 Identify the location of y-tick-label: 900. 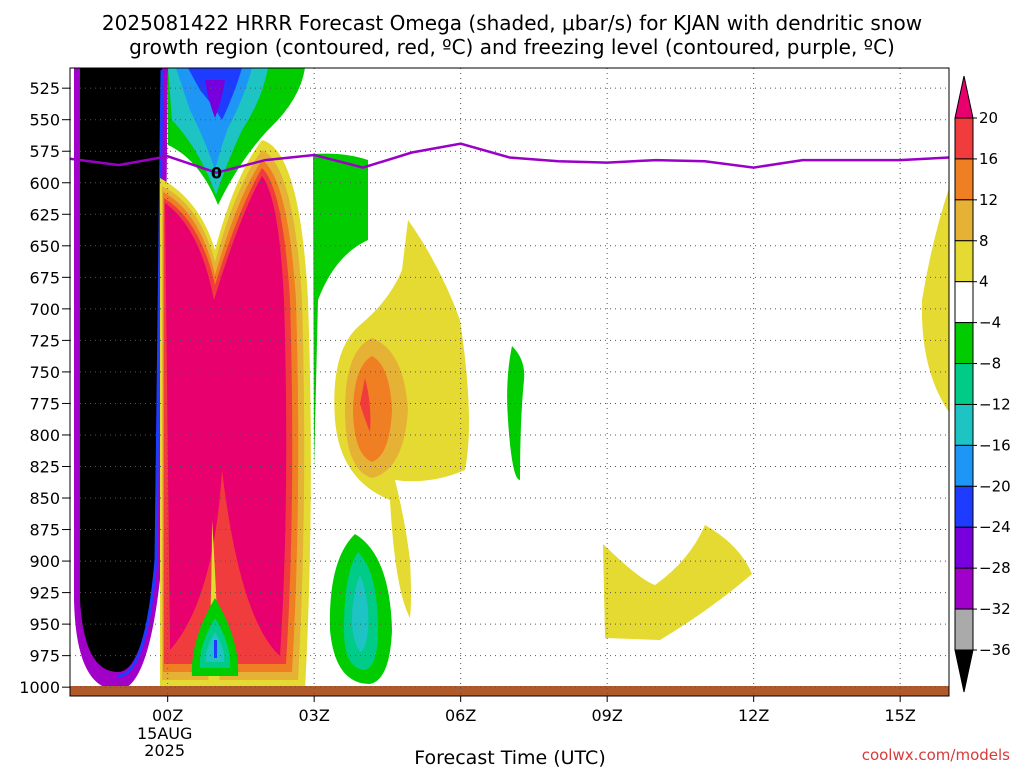
(44, 561).